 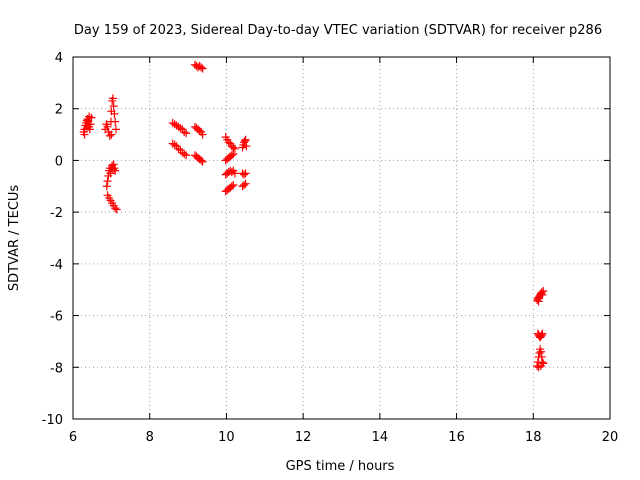 I want to click on y-tick-label: 2, so click(x=59, y=110).